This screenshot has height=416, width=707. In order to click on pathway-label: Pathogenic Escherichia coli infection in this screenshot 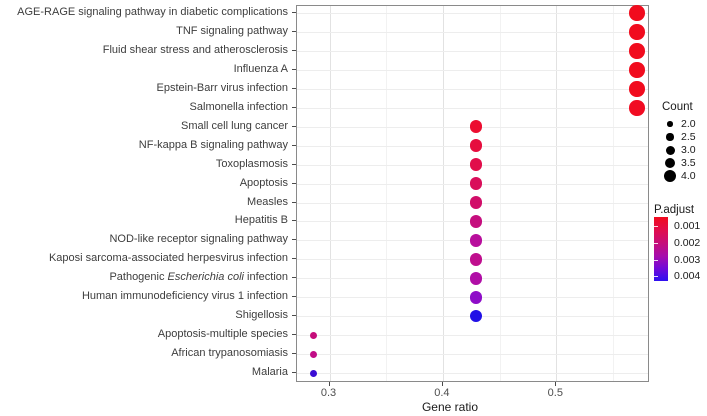, I will do `click(198, 277)`.